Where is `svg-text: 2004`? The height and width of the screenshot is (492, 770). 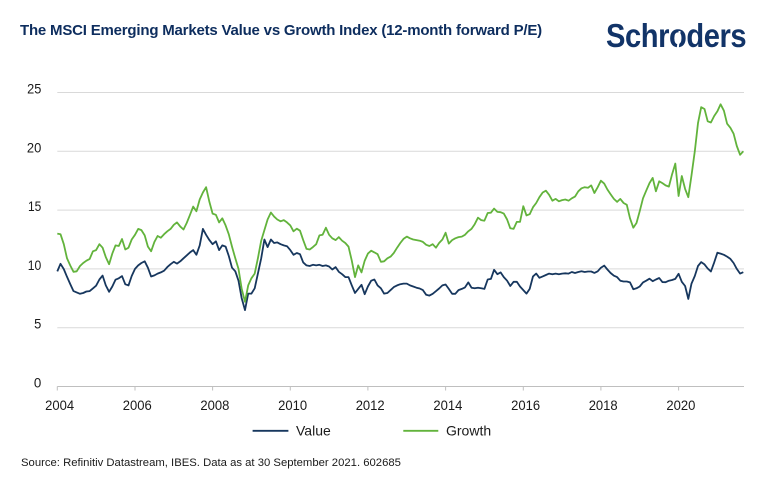 svg-text: 2004 is located at coordinates (59, 405).